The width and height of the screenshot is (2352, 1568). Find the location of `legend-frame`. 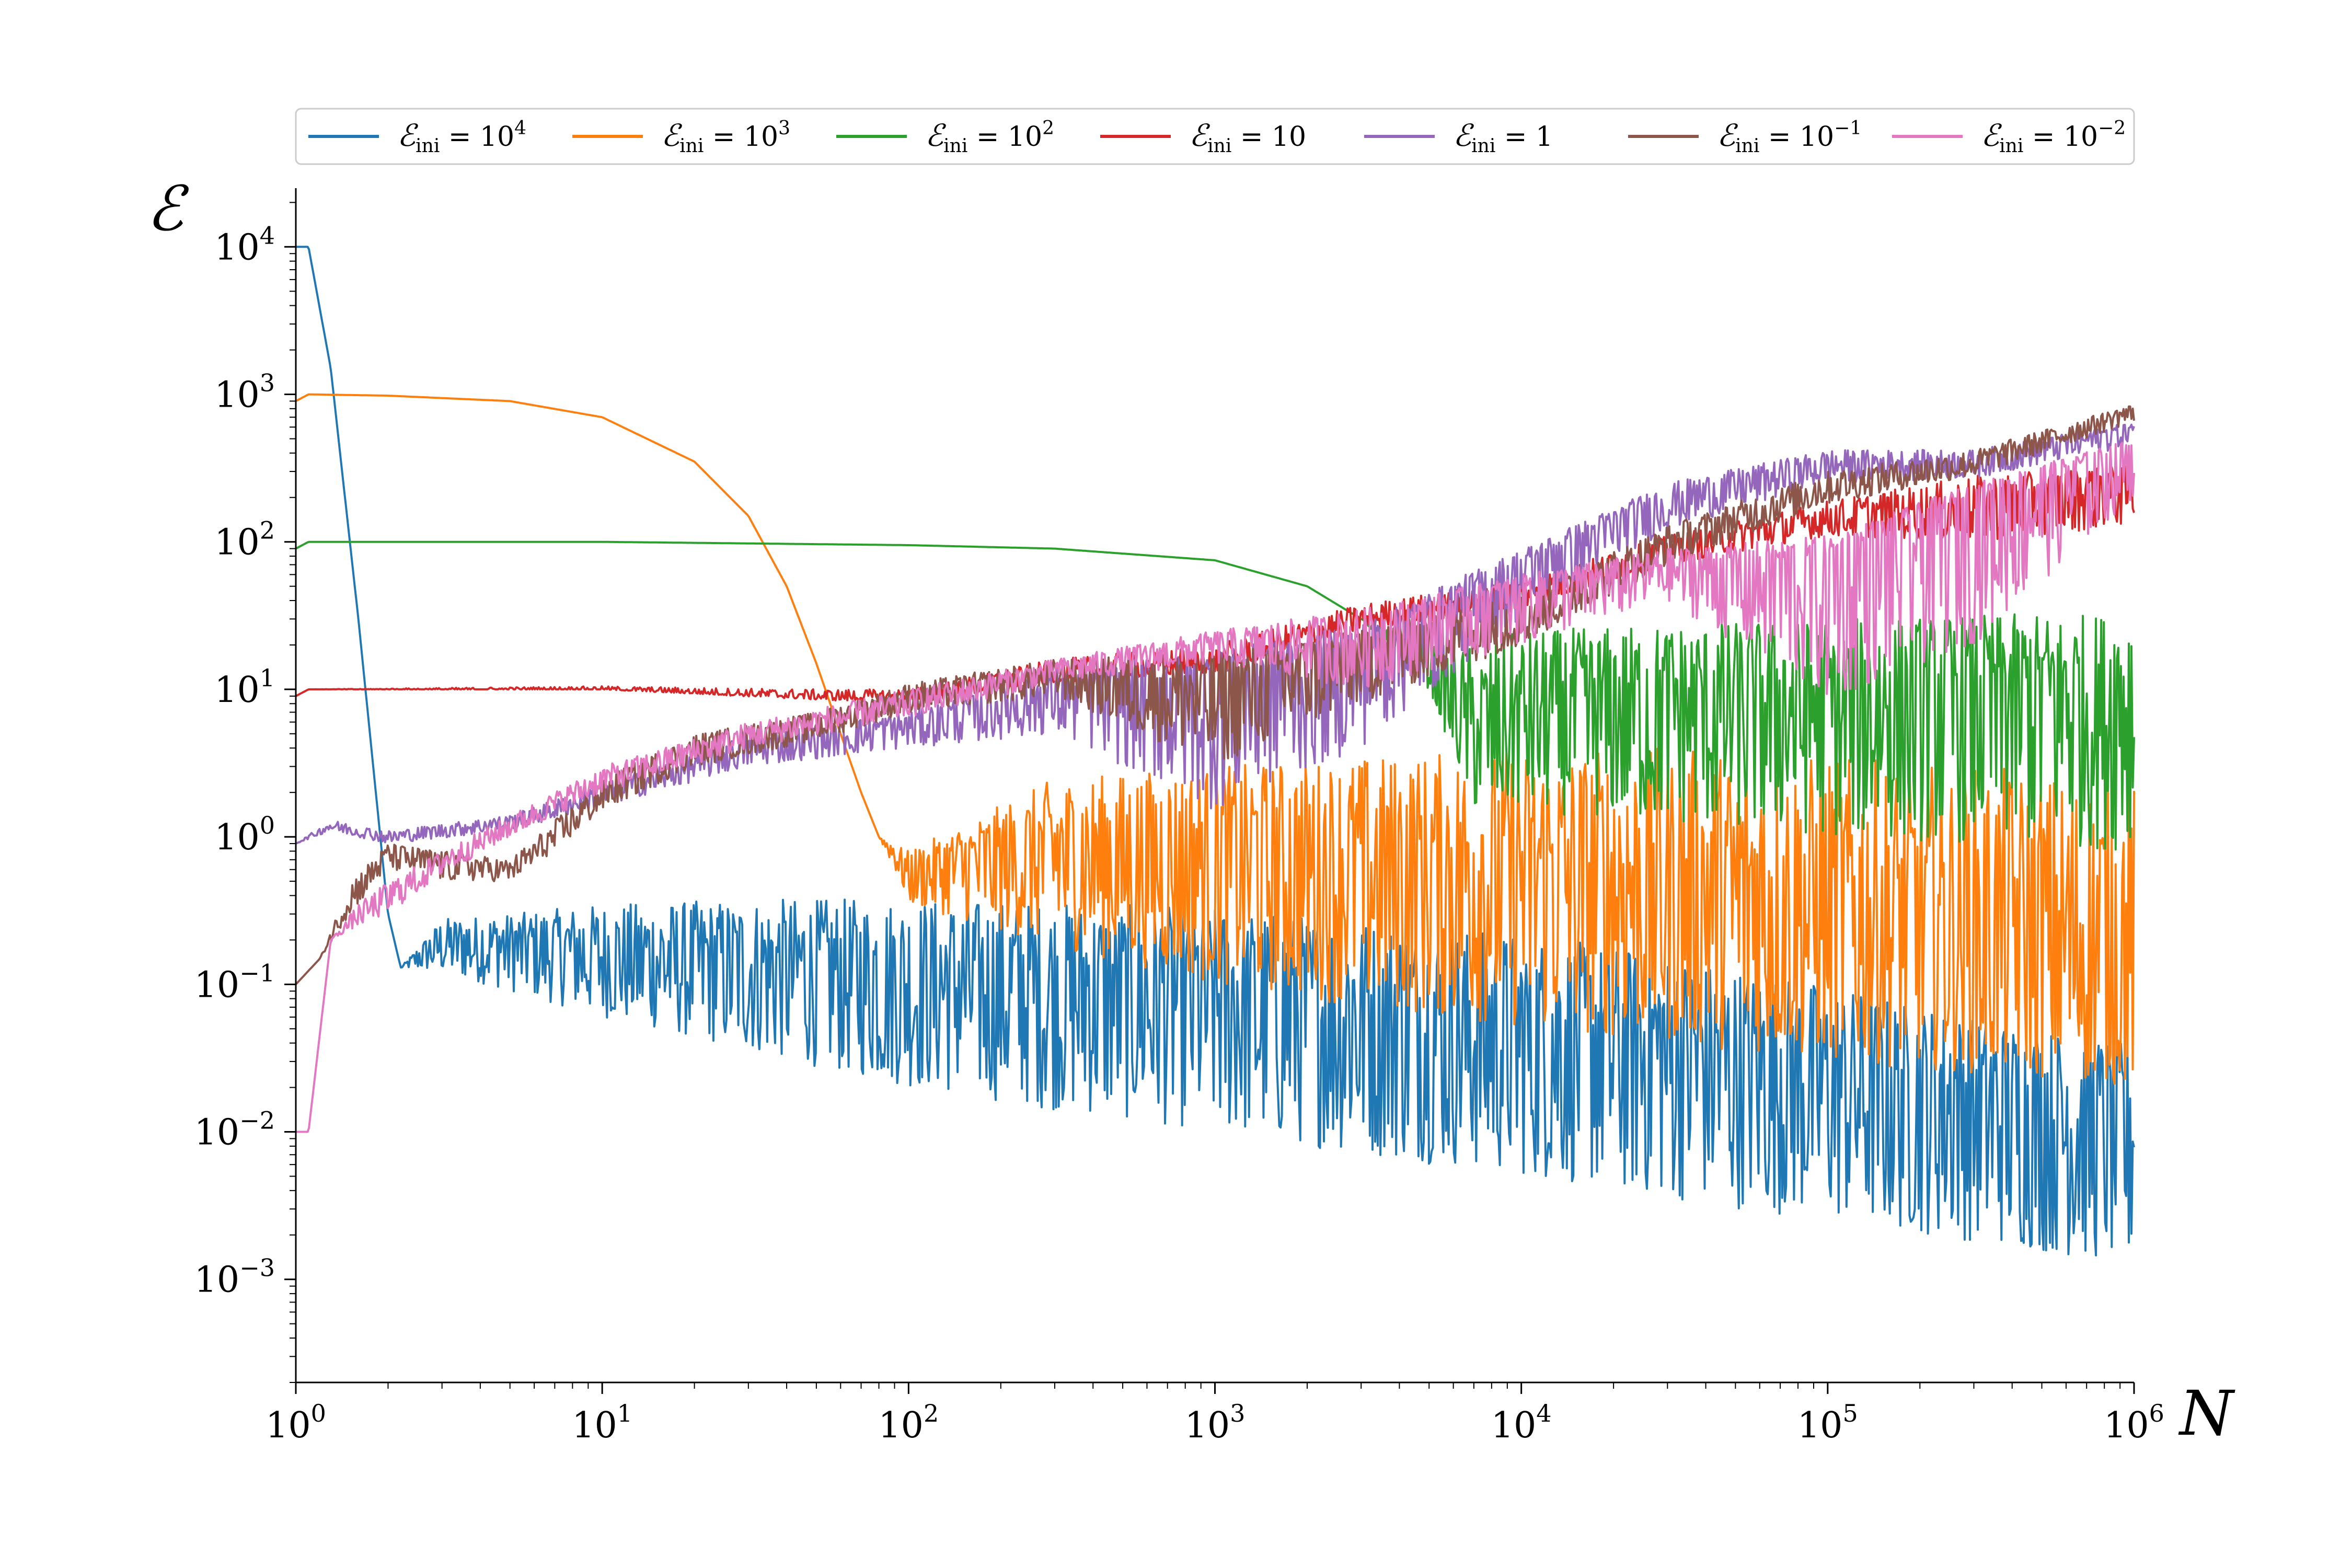

legend-frame is located at coordinates (1215, 136).